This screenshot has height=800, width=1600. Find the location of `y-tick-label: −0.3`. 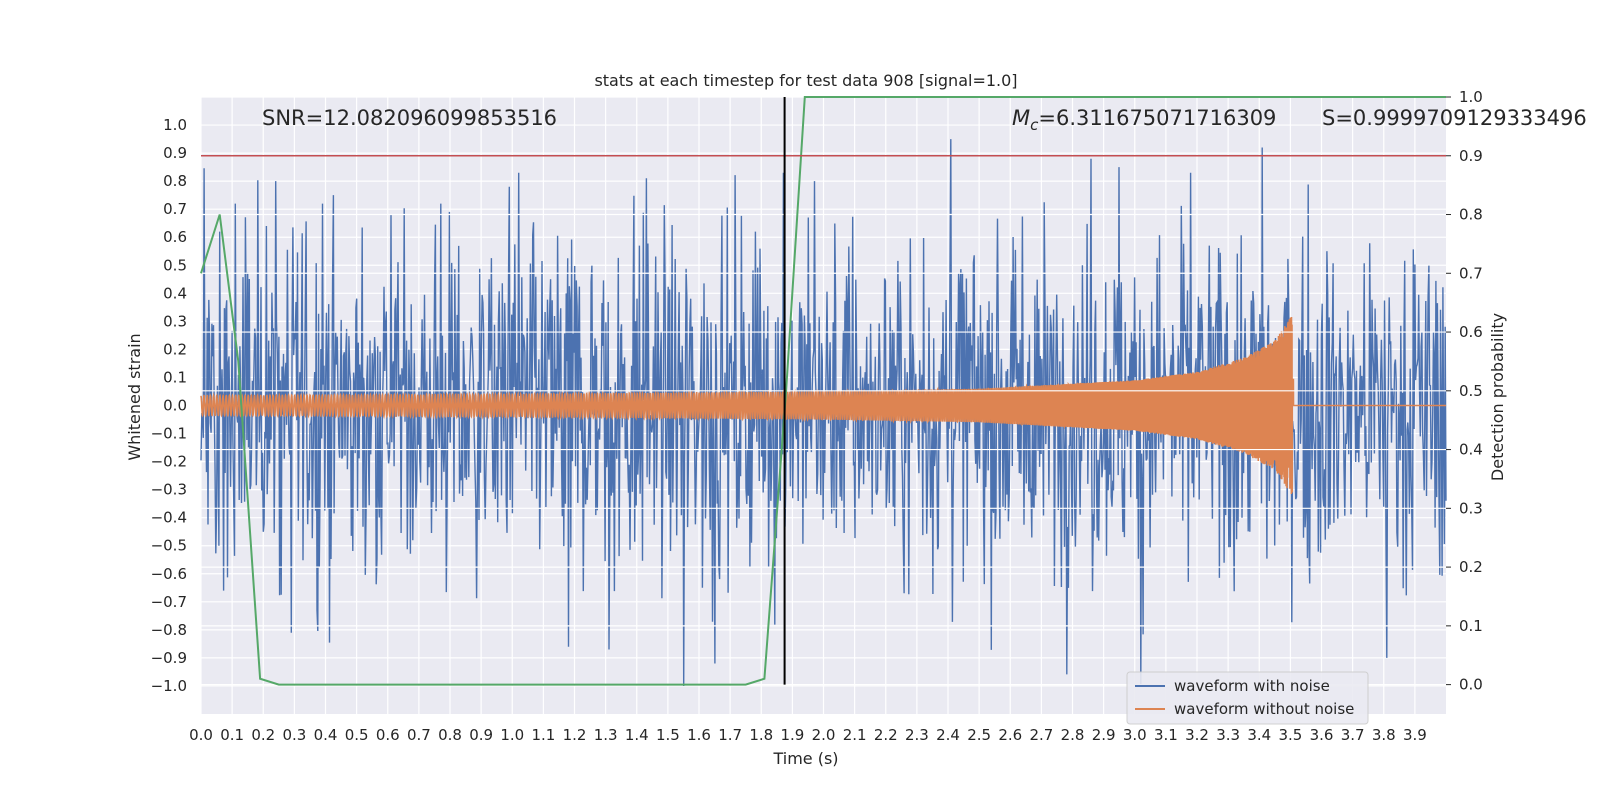

y-tick-label: −0.3 is located at coordinates (169, 490).